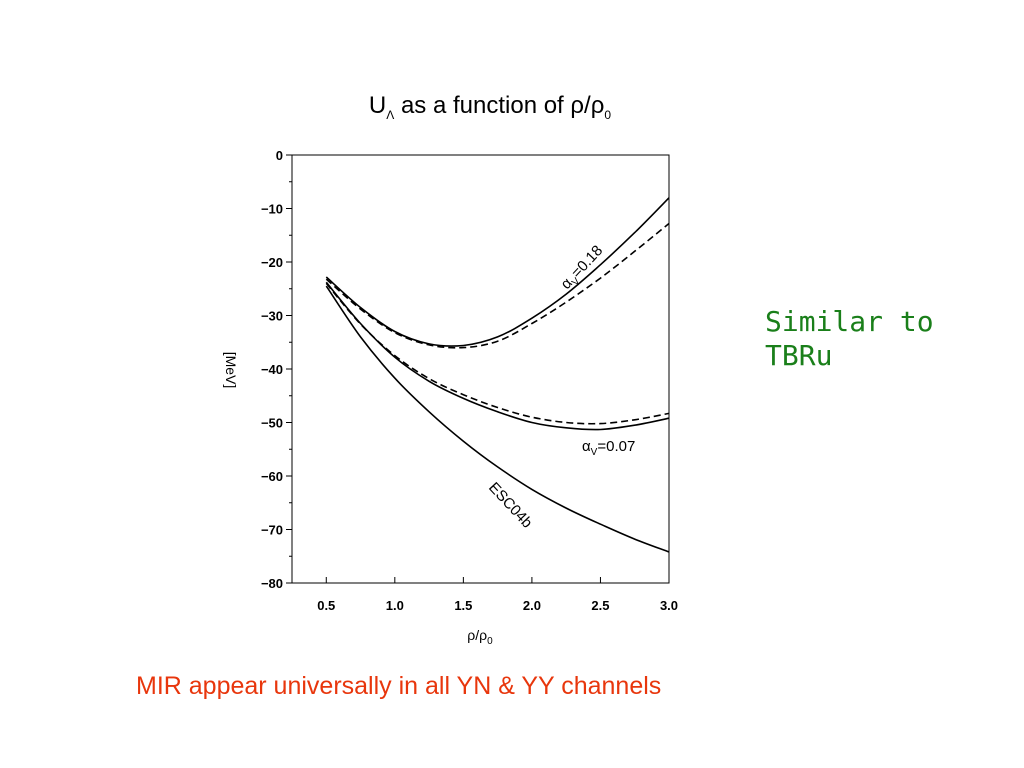 The height and width of the screenshot is (768, 1024). I want to click on y-axis-title: [MeV], so click(231, 370).